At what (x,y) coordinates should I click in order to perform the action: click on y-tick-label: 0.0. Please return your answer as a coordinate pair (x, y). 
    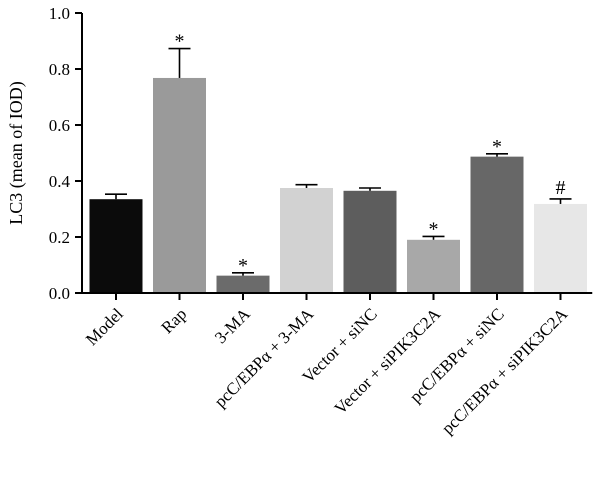
    Looking at the image, I should click on (59, 293).